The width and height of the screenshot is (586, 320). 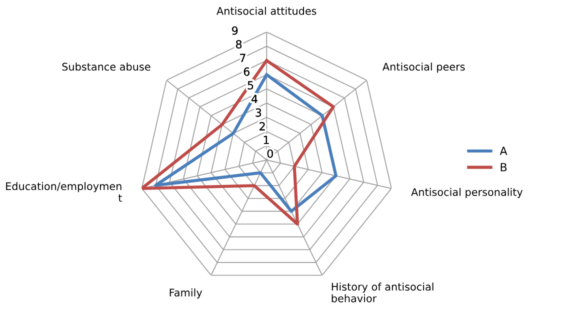 I want to click on y-tick-label: 6, so click(x=247, y=71).